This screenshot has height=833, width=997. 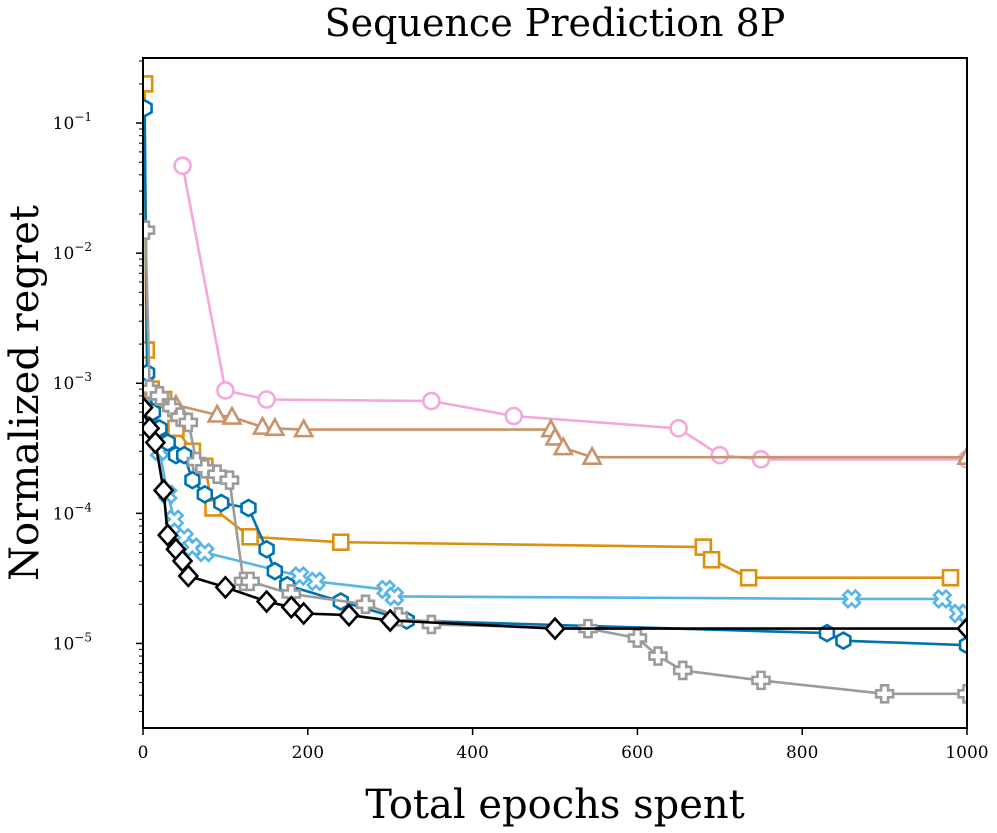 I want to click on x-tick-label: 600, so click(x=637, y=753).